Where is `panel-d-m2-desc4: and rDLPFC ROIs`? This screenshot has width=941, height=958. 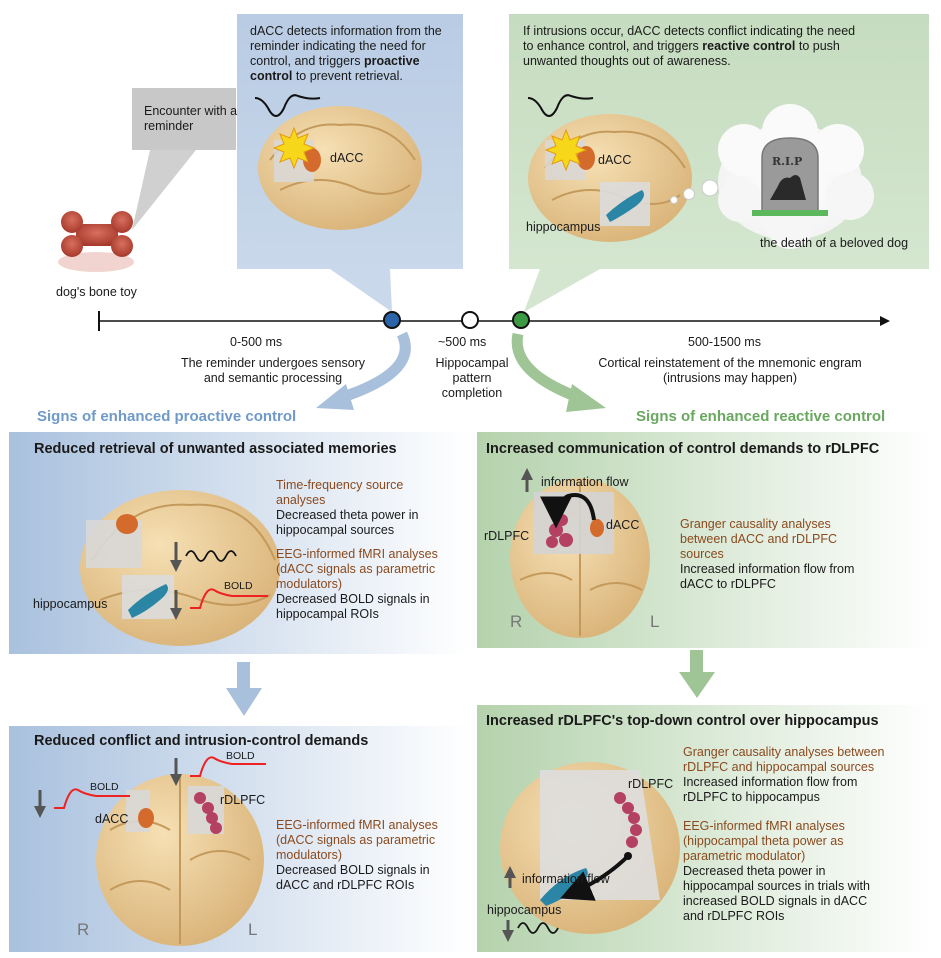 panel-d-m2-desc4: and rDLPFC ROIs is located at coordinates (734, 916).